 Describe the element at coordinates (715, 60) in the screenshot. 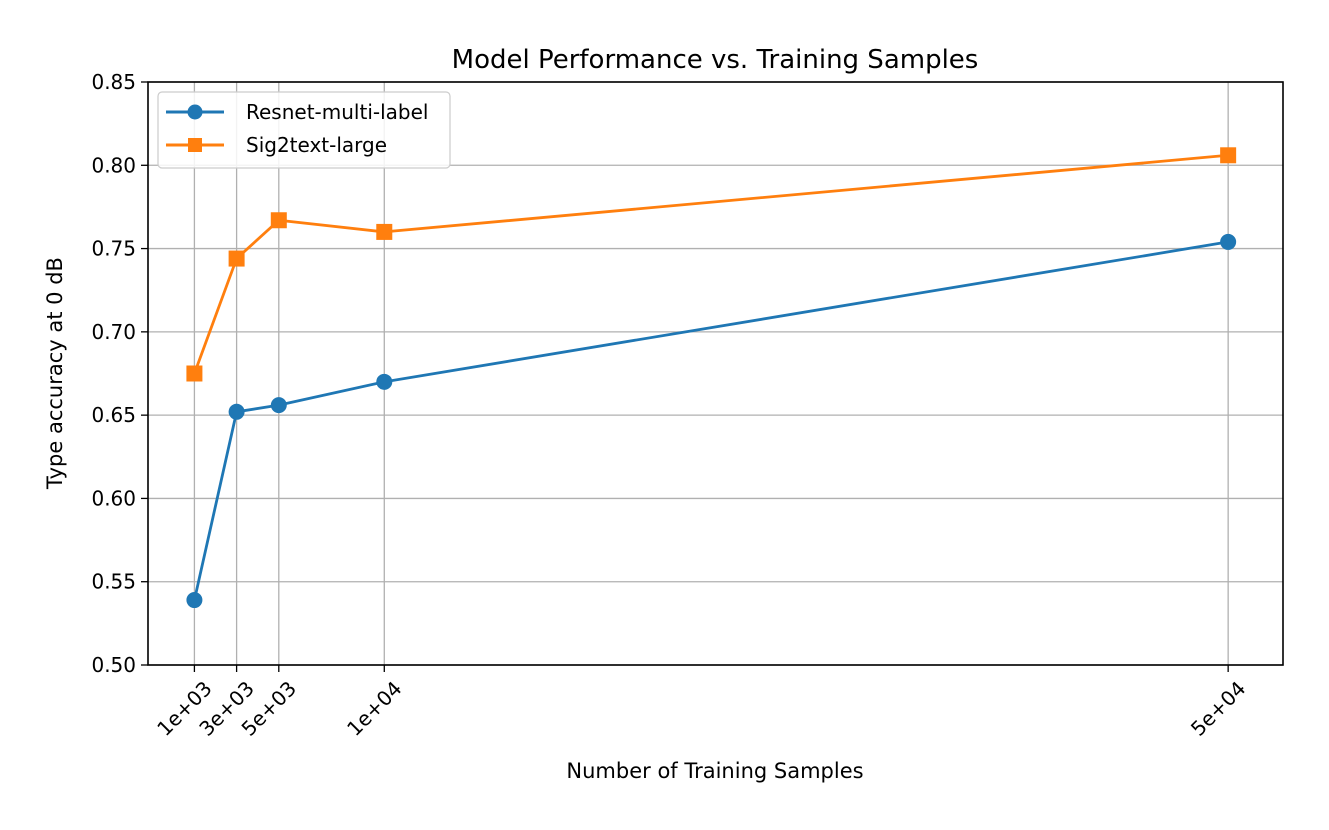

I see `chart-title: Model Performance vs. Training Samples` at that location.